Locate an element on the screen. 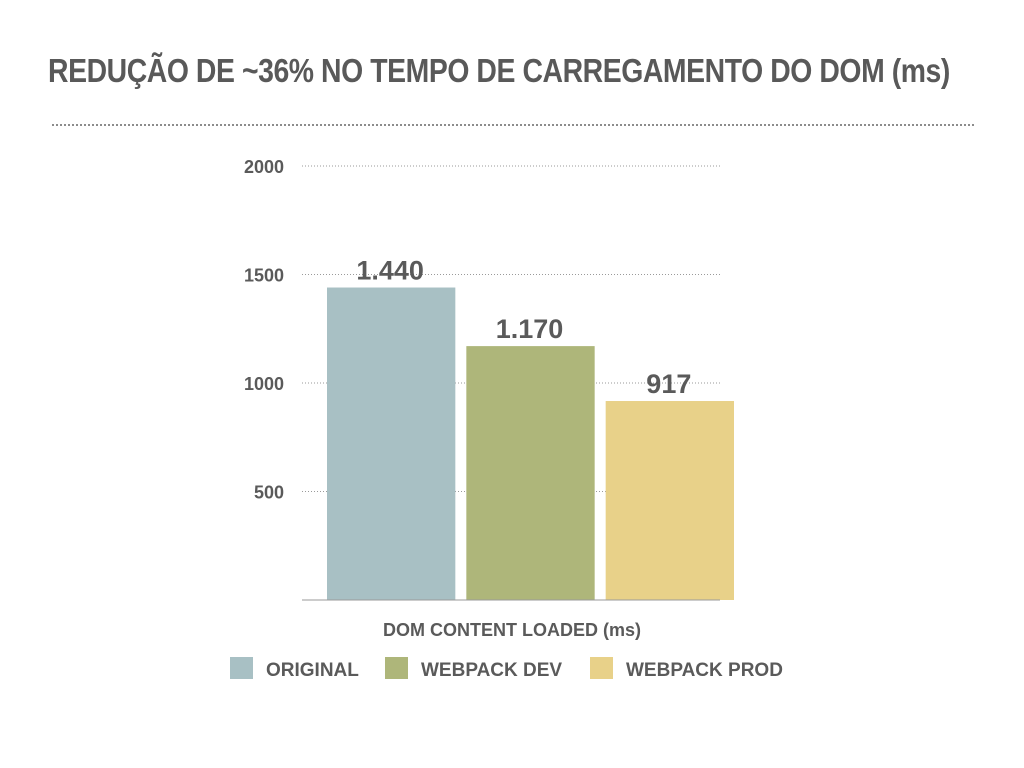 The image size is (1024, 768). bar-webpack-dev is located at coordinates (530, 473).